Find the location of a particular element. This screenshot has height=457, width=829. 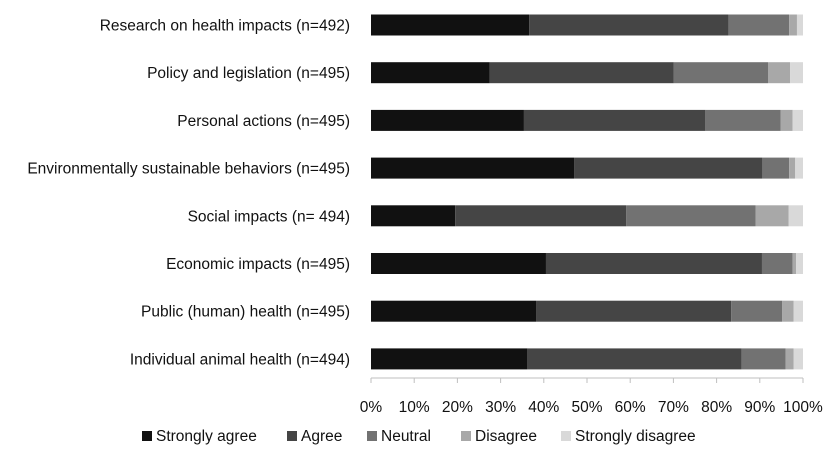

x-tick-label: 40% is located at coordinates (543, 407).